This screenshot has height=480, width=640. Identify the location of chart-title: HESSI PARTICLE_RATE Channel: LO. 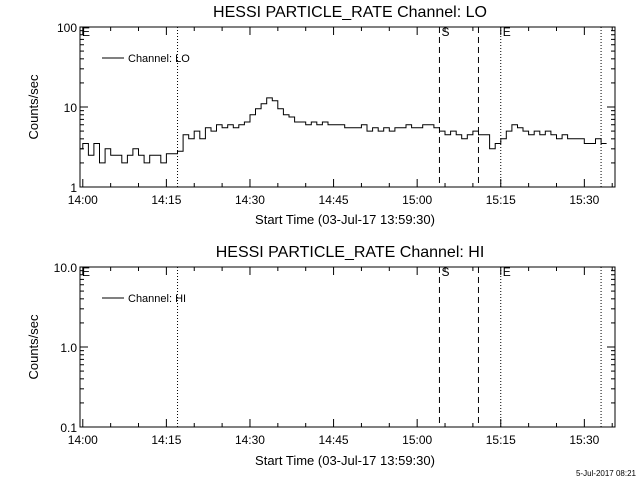
(350, 12).